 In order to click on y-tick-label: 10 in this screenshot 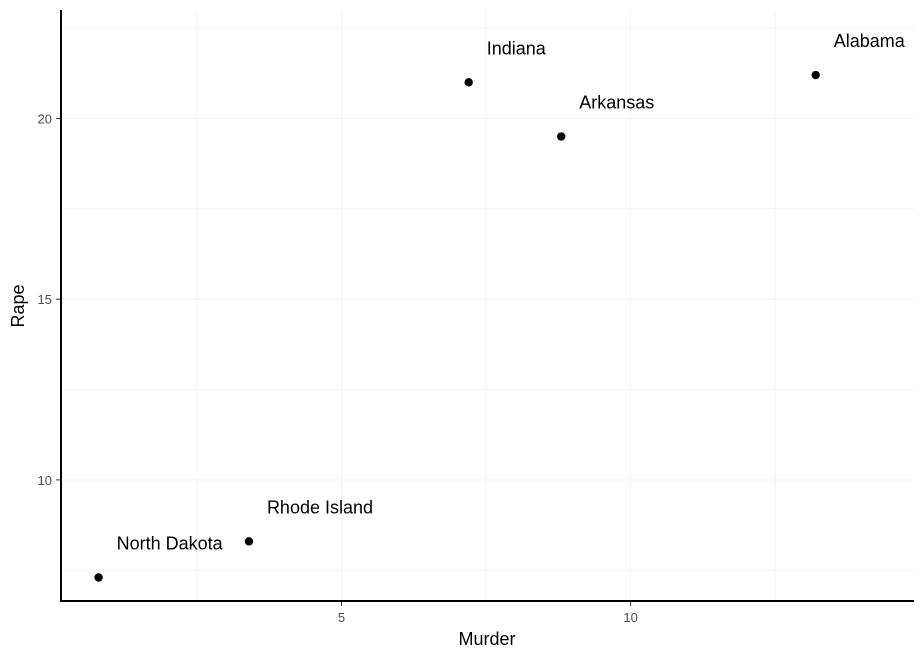, I will do `click(45, 480)`.